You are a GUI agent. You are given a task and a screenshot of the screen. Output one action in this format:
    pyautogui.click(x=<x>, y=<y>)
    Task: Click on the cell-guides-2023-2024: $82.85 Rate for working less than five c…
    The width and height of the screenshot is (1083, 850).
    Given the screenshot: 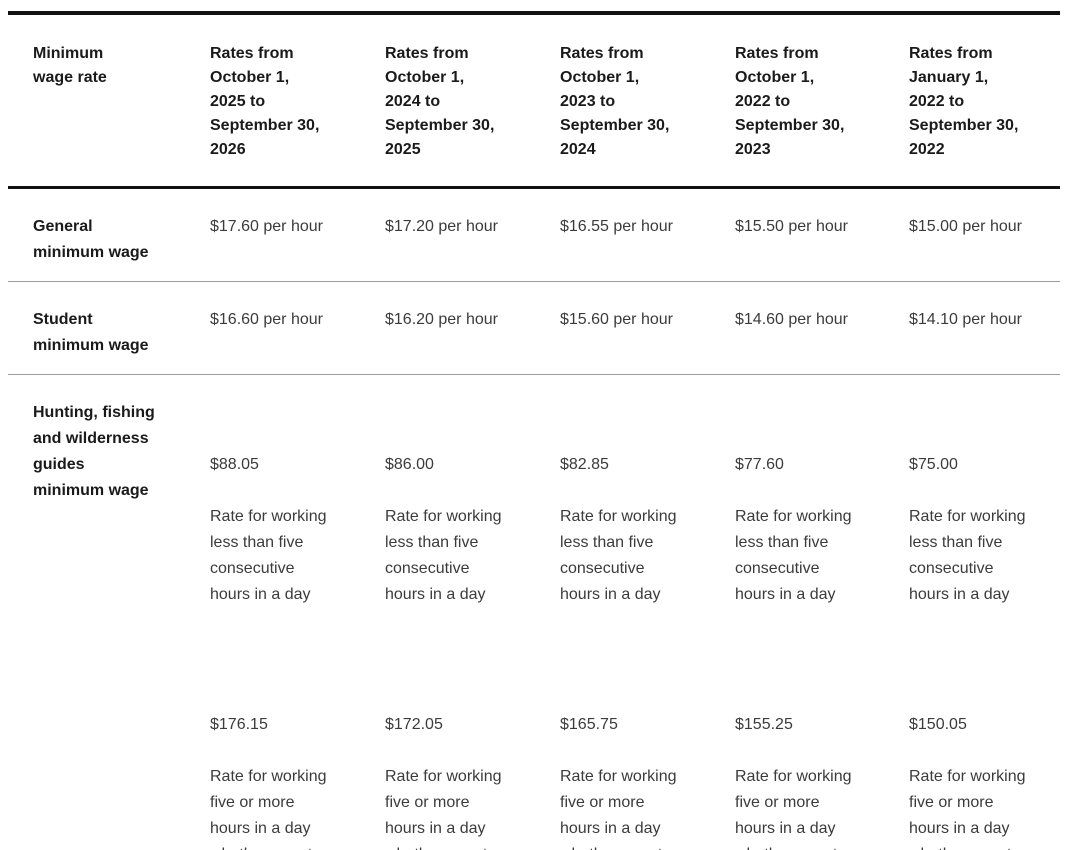 What is the action you would take?
    pyautogui.click(x=647, y=612)
    